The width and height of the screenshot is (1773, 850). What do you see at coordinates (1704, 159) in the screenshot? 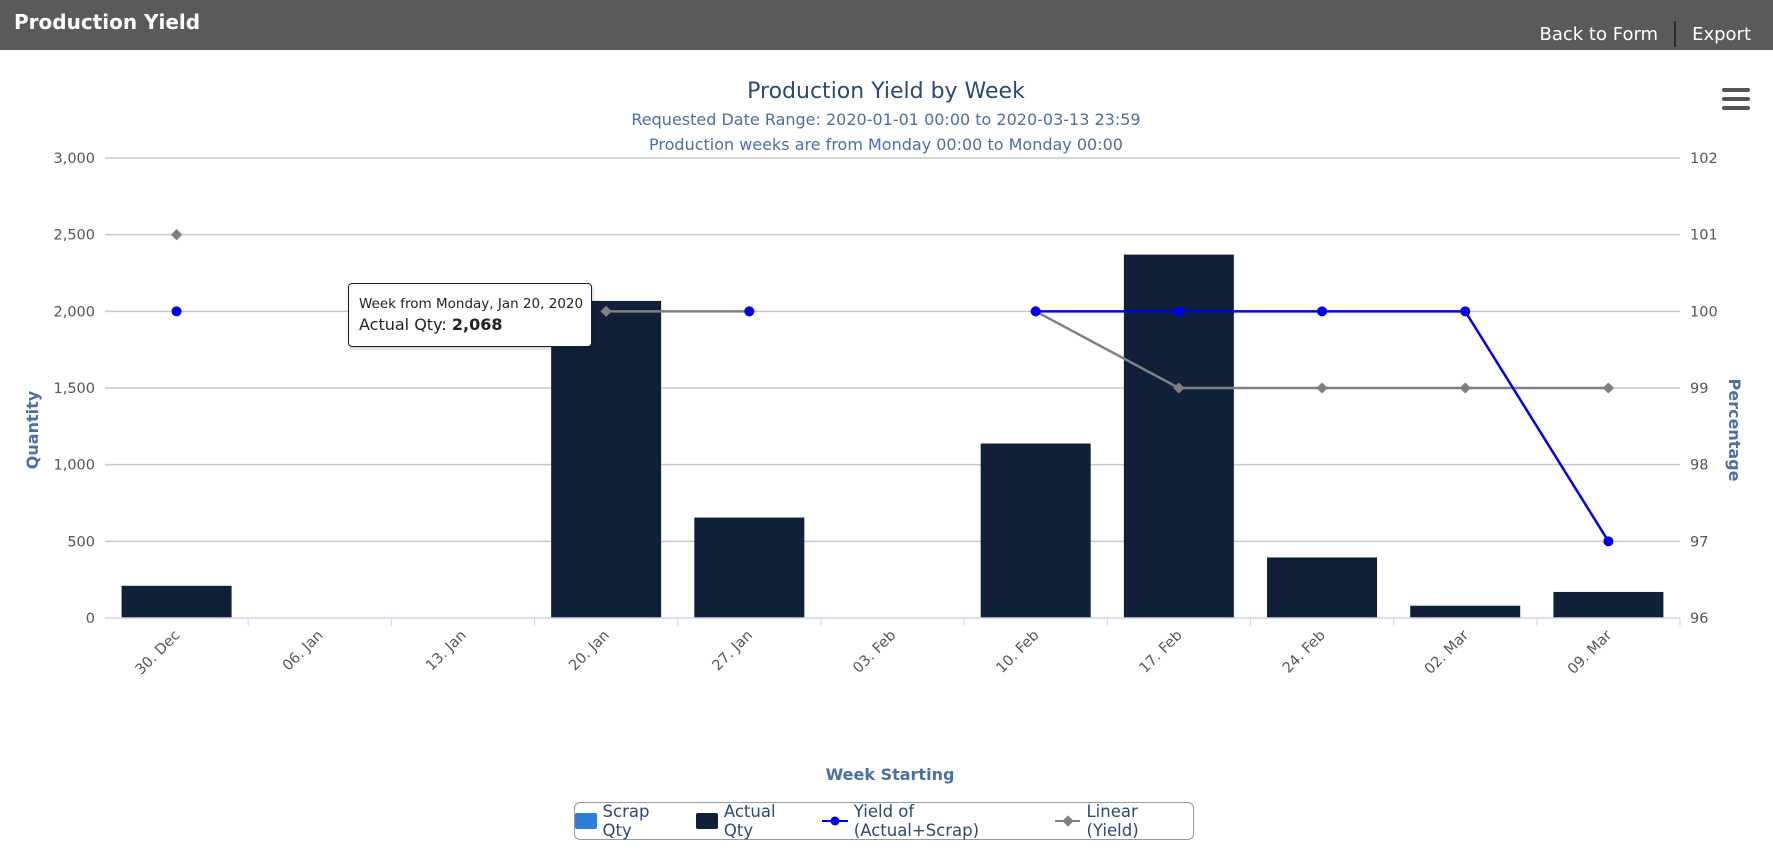
I see `y2-tick-label: 102` at bounding box center [1704, 159].